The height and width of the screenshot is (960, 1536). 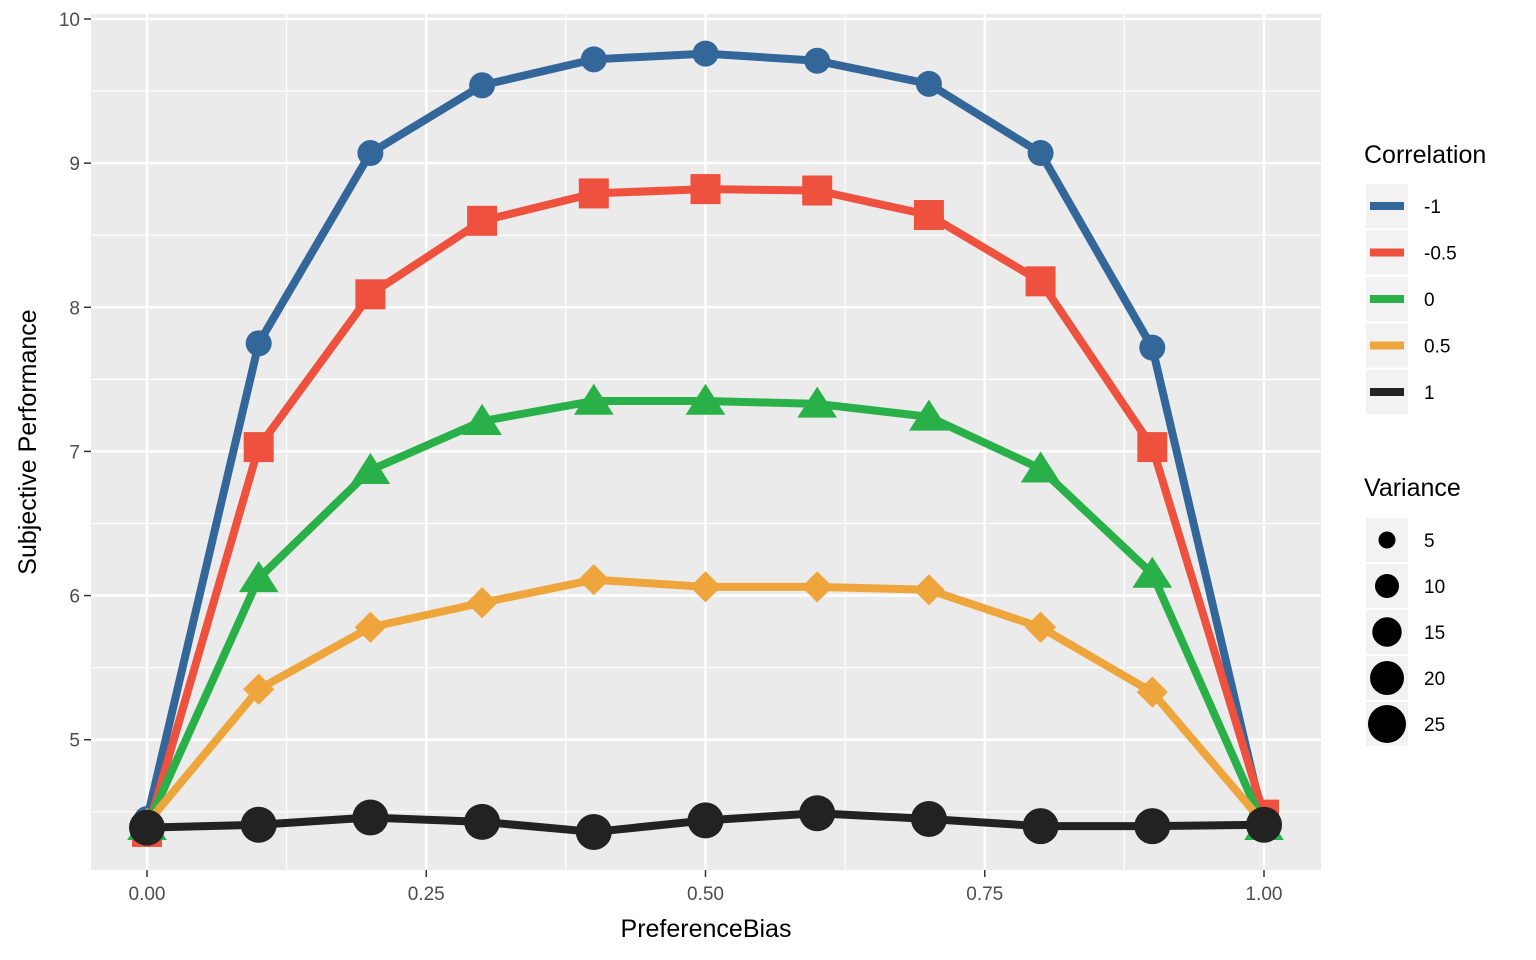 What do you see at coordinates (1440, 254) in the screenshot?
I see `legend-item-label: -0.5` at bounding box center [1440, 254].